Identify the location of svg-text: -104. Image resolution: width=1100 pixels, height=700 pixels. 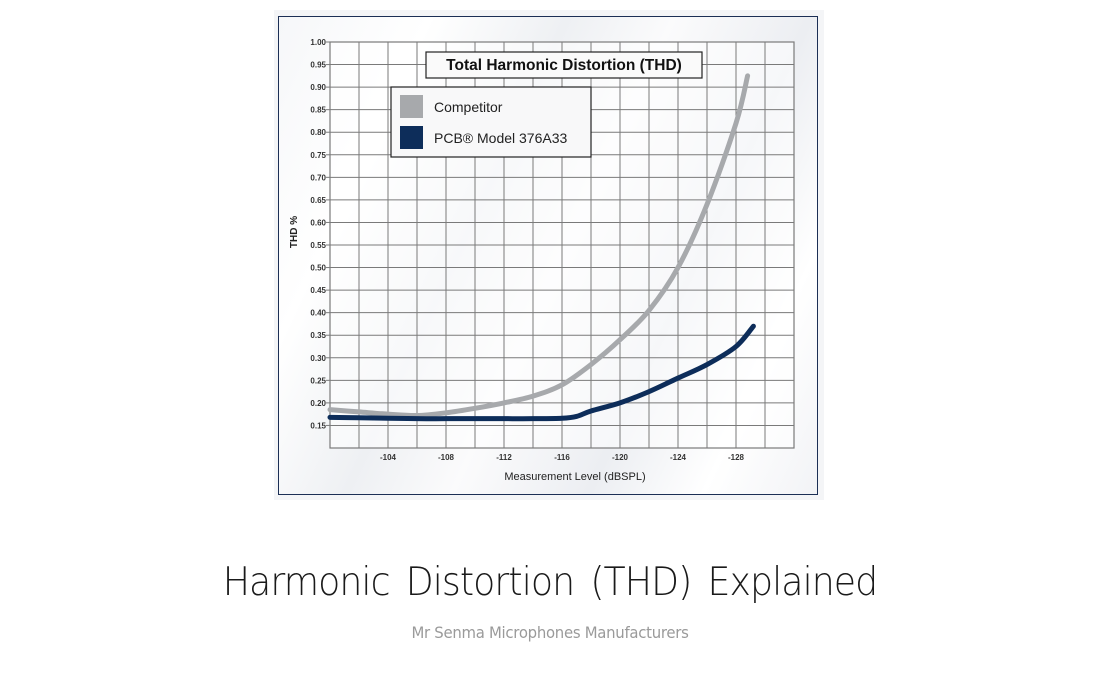
(388, 457).